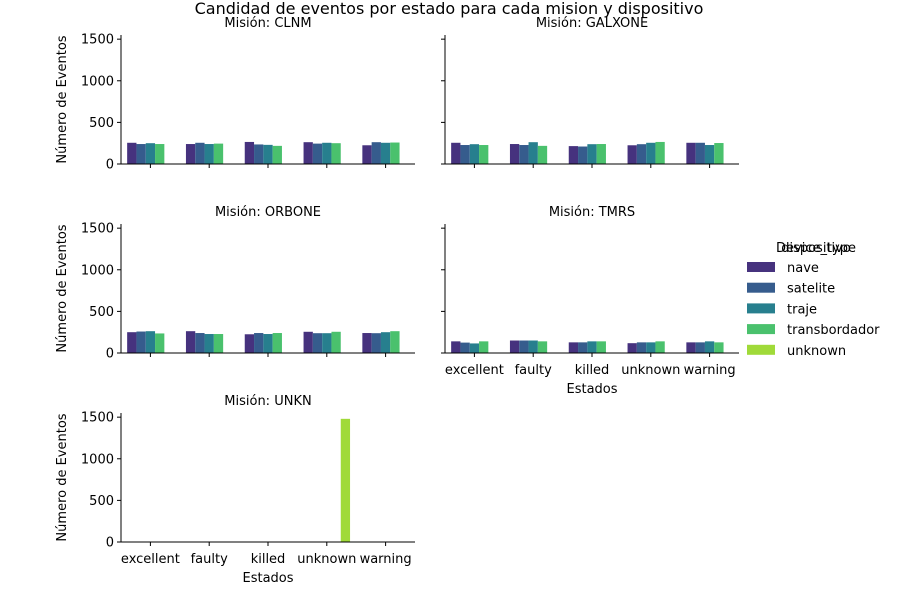 The image size is (898, 600). I want to click on legend-swatch-unknown, so click(761, 349).